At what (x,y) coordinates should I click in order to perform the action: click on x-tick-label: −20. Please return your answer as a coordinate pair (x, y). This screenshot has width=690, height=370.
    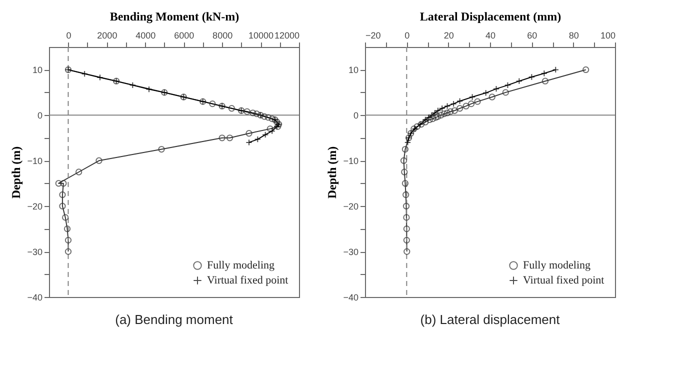
    Looking at the image, I should click on (373, 35).